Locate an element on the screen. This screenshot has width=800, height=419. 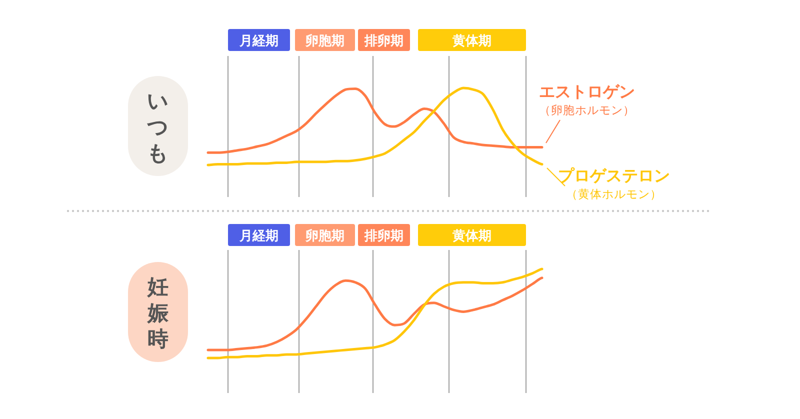
text: （黄体ホルモン） is located at coordinates (614, 194).